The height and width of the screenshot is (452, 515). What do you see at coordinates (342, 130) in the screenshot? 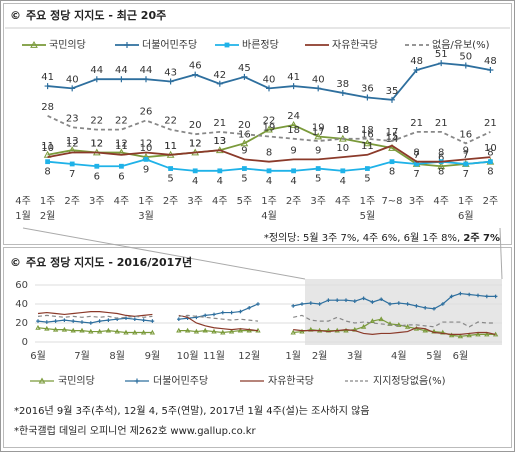
I see `data-label: 18` at bounding box center [342, 130].